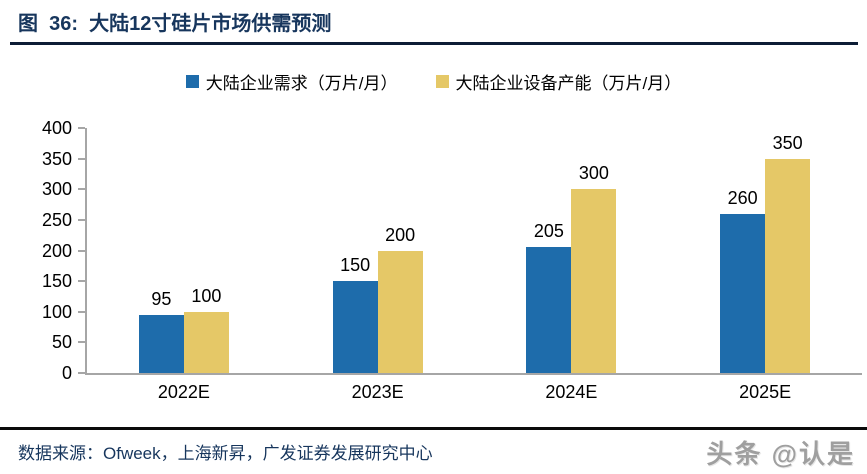 The height and width of the screenshot is (474, 867). Describe the element at coordinates (433, 428) in the screenshot. I see `footer-divider` at that location.